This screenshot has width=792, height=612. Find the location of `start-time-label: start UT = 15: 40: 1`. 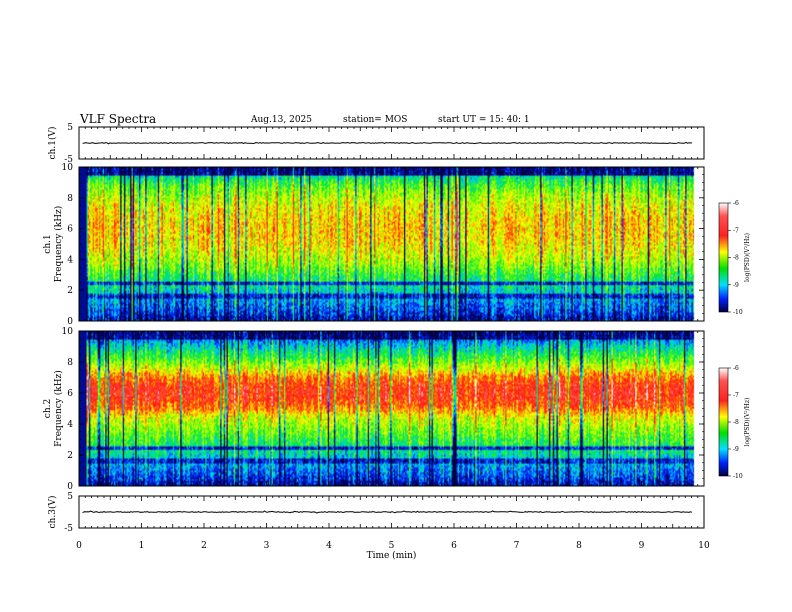

start-time-label: start UT = 15: 40: 1 is located at coordinates (484, 120).